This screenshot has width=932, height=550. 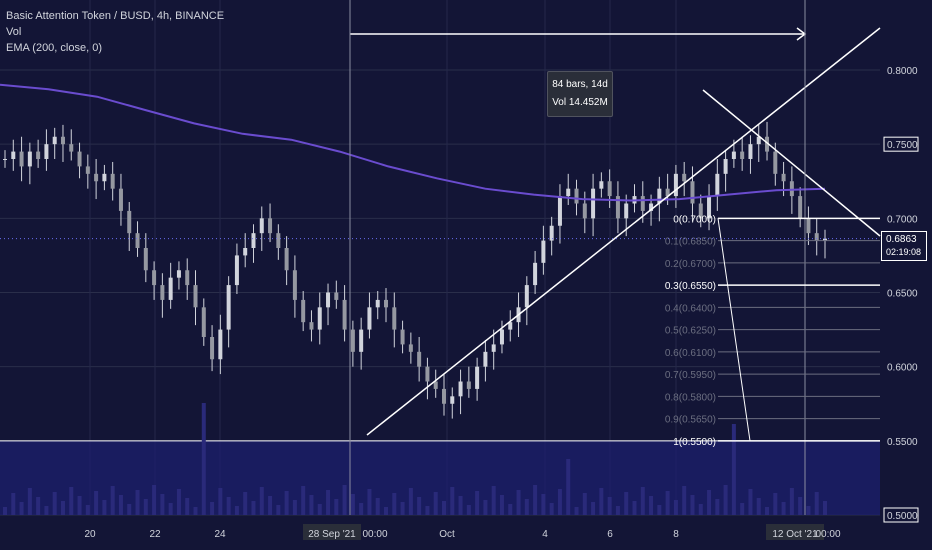 What do you see at coordinates (440, 477) in the screenshot?
I see `volume-pane` at bounding box center [440, 477].